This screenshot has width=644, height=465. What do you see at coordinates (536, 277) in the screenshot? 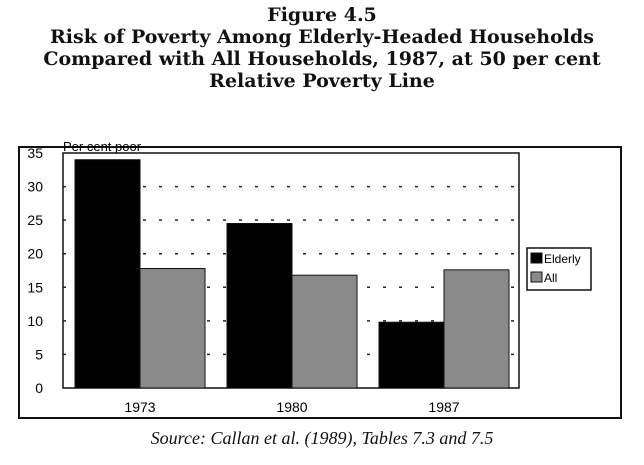
I see `legend-swatch-all` at bounding box center [536, 277].